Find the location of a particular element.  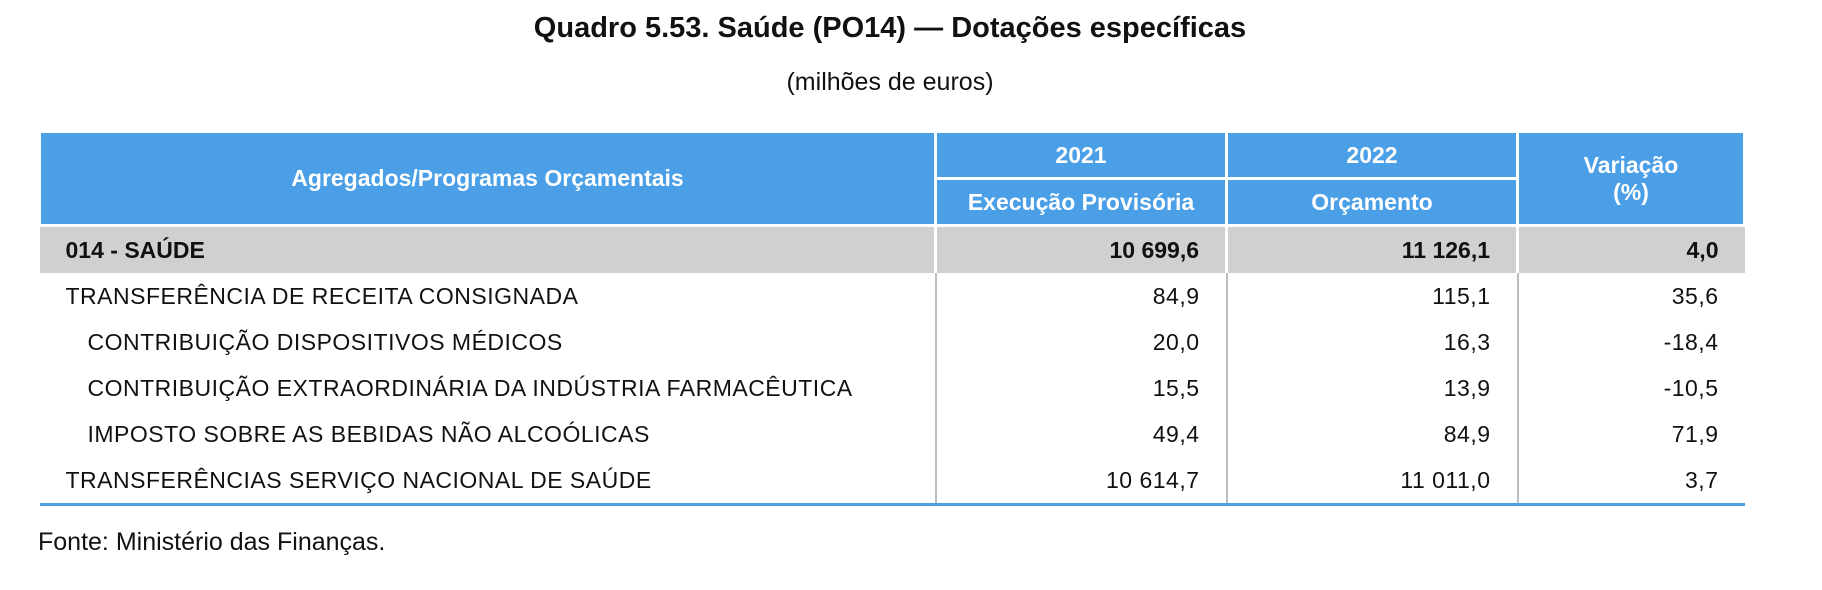

cell-2022: 13,9 is located at coordinates (1371, 388).